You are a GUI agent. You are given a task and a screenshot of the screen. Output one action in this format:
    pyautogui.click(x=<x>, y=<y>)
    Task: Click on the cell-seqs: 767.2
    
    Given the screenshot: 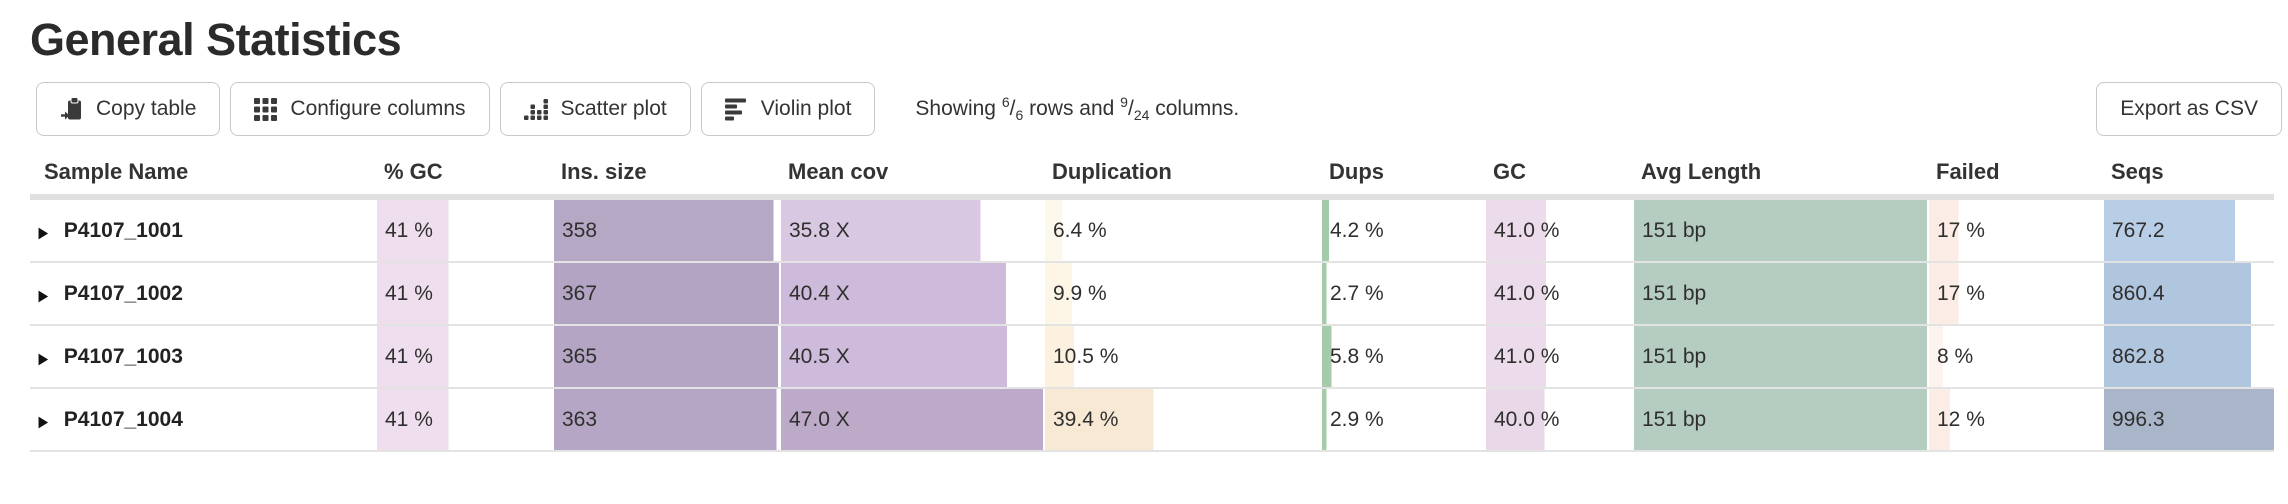 What is the action you would take?
    pyautogui.click(x=2188, y=230)
    